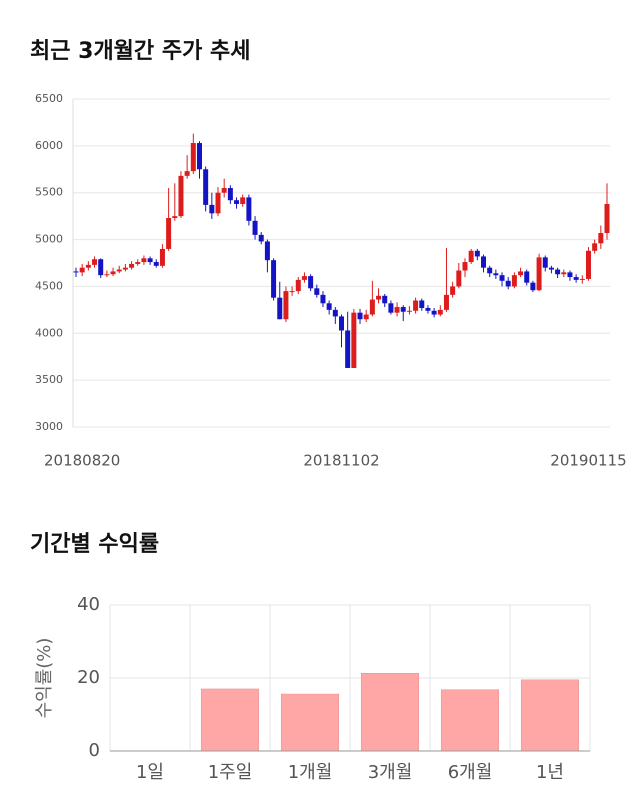 Image resolution: width=640 pixels, height=810 pixels. I want to click on y-tick-label: 40, so click(88, 604).